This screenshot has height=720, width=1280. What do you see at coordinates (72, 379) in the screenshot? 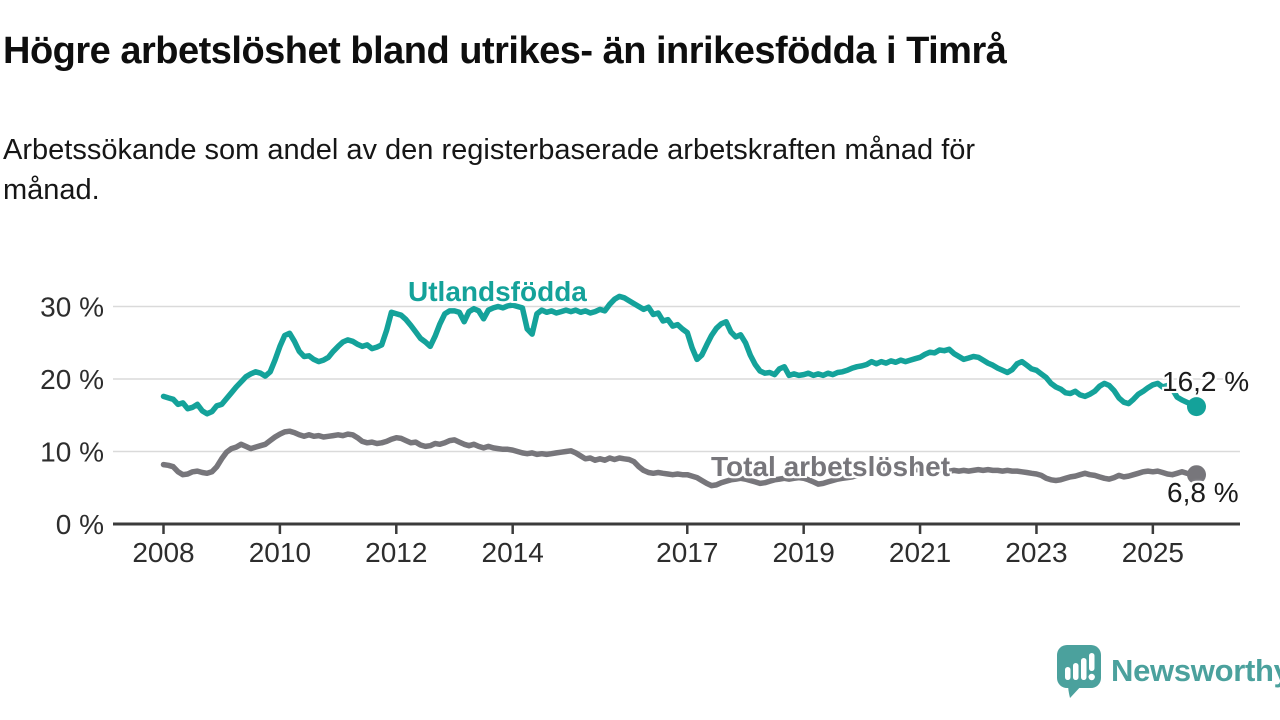
I see `y-tick-label-20: 20 %` at bounding box center [72, 379].